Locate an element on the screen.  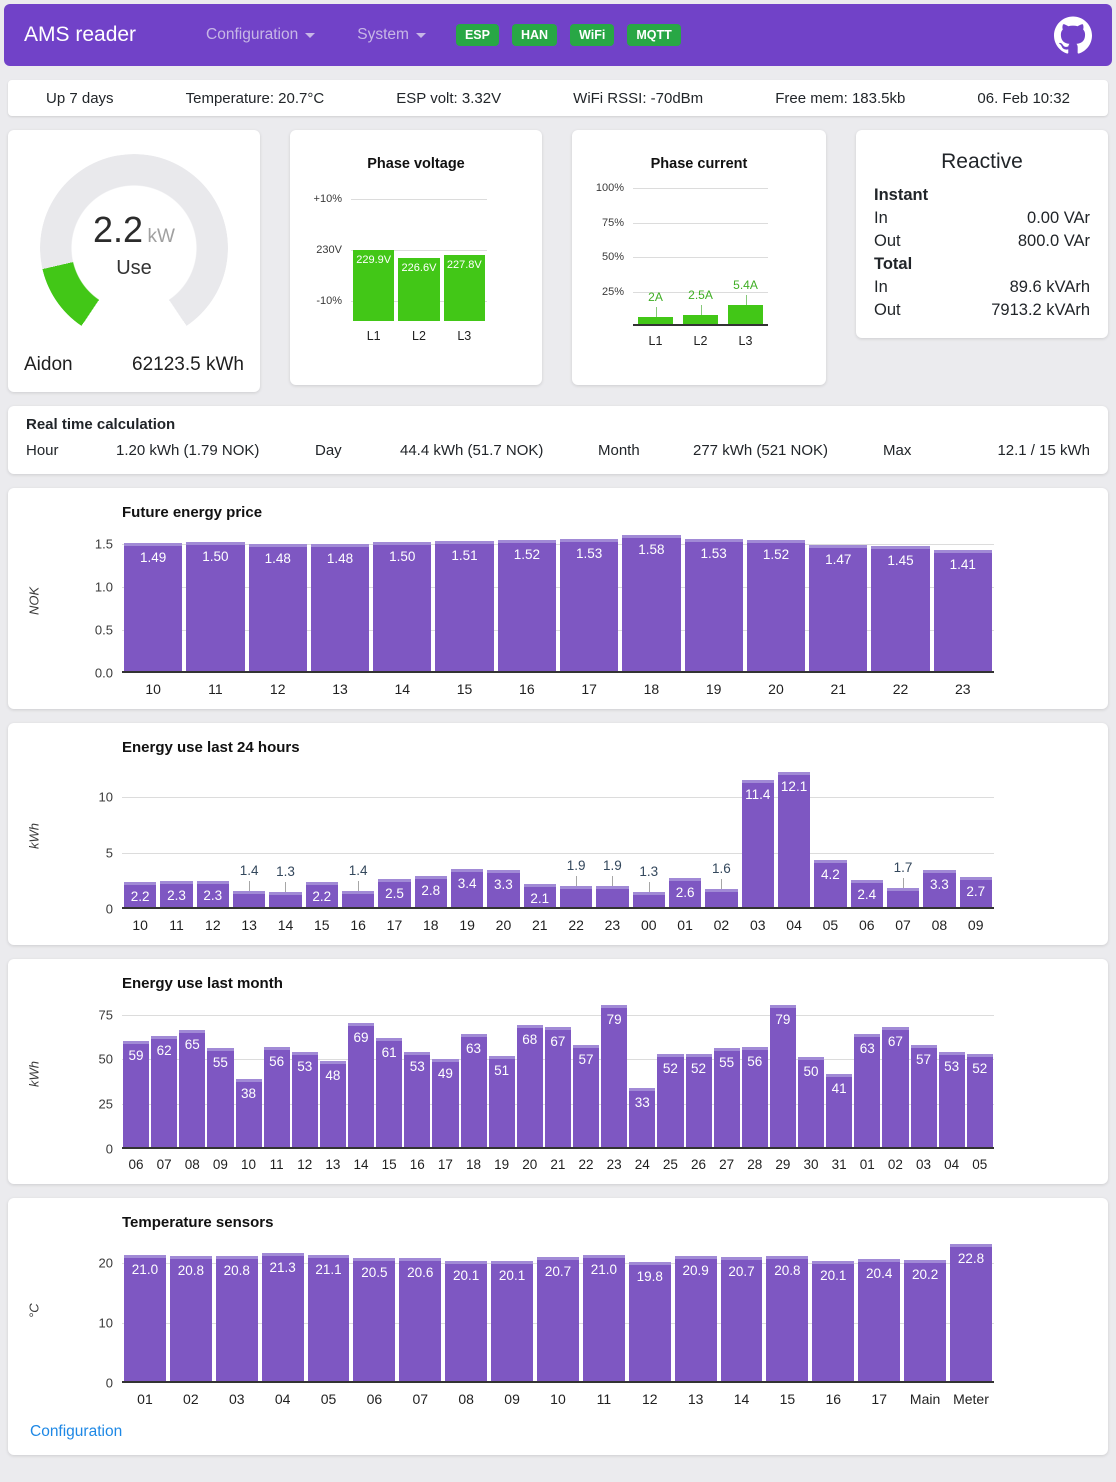
reactive-section-instant: Instant is located at coordinates (901, 195).